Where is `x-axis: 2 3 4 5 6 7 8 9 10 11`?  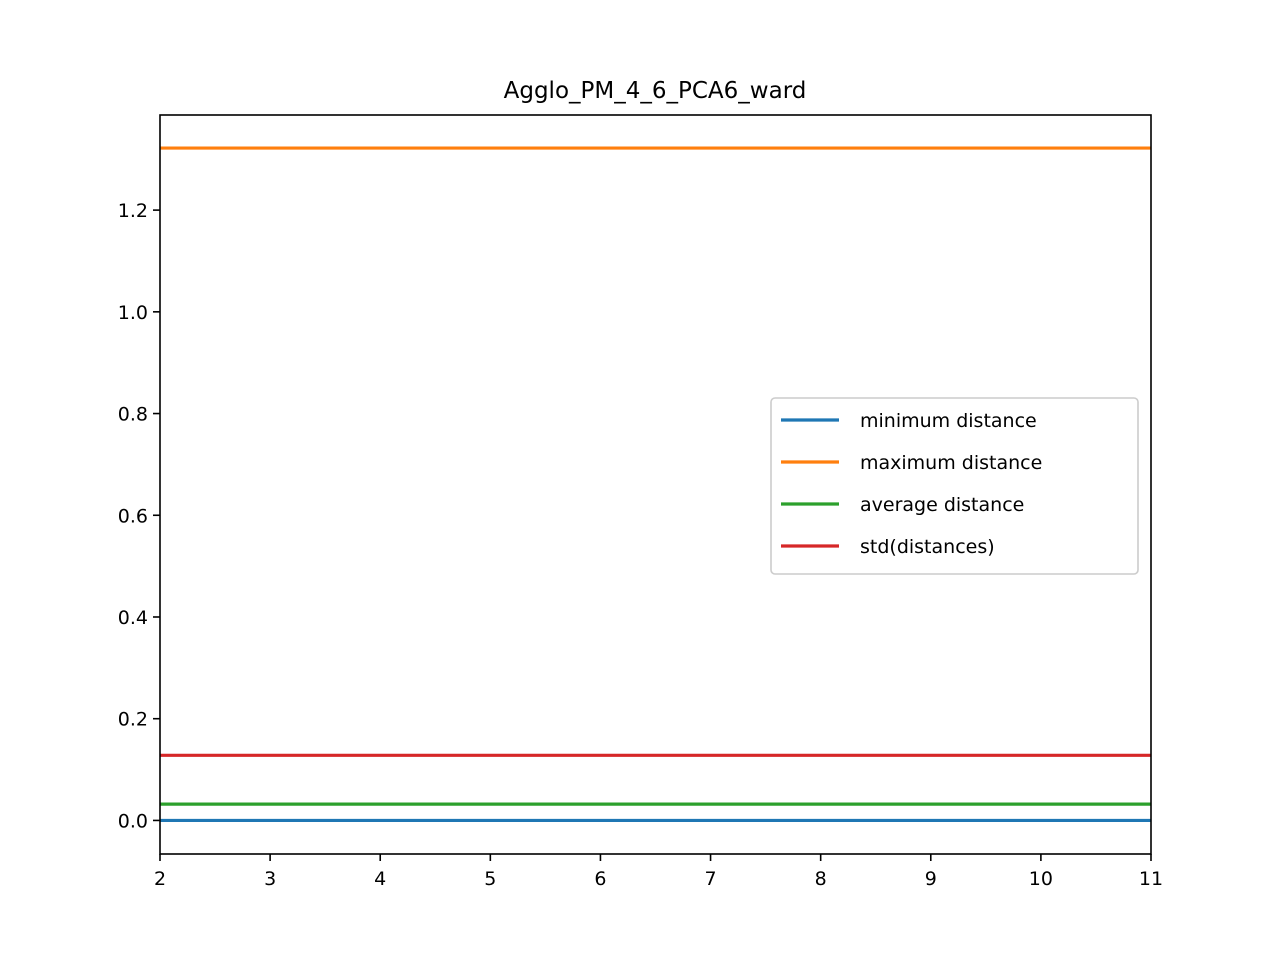 x-axis: 2 3 4 5 6 7 8 9 10 11 is located at coordinates (658, 872).